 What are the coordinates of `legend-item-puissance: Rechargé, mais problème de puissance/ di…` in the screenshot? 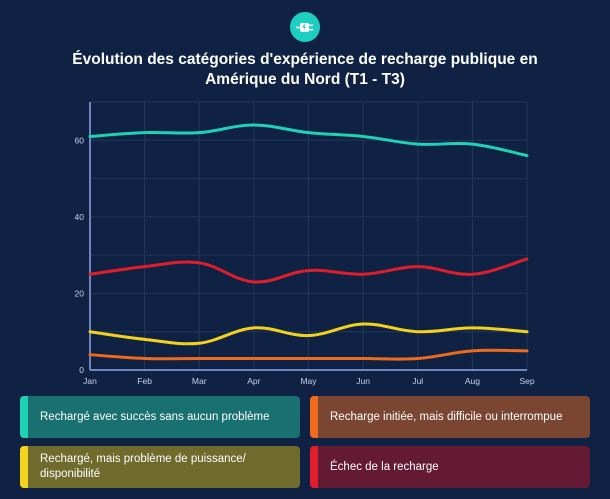 It's located at (160, 467).